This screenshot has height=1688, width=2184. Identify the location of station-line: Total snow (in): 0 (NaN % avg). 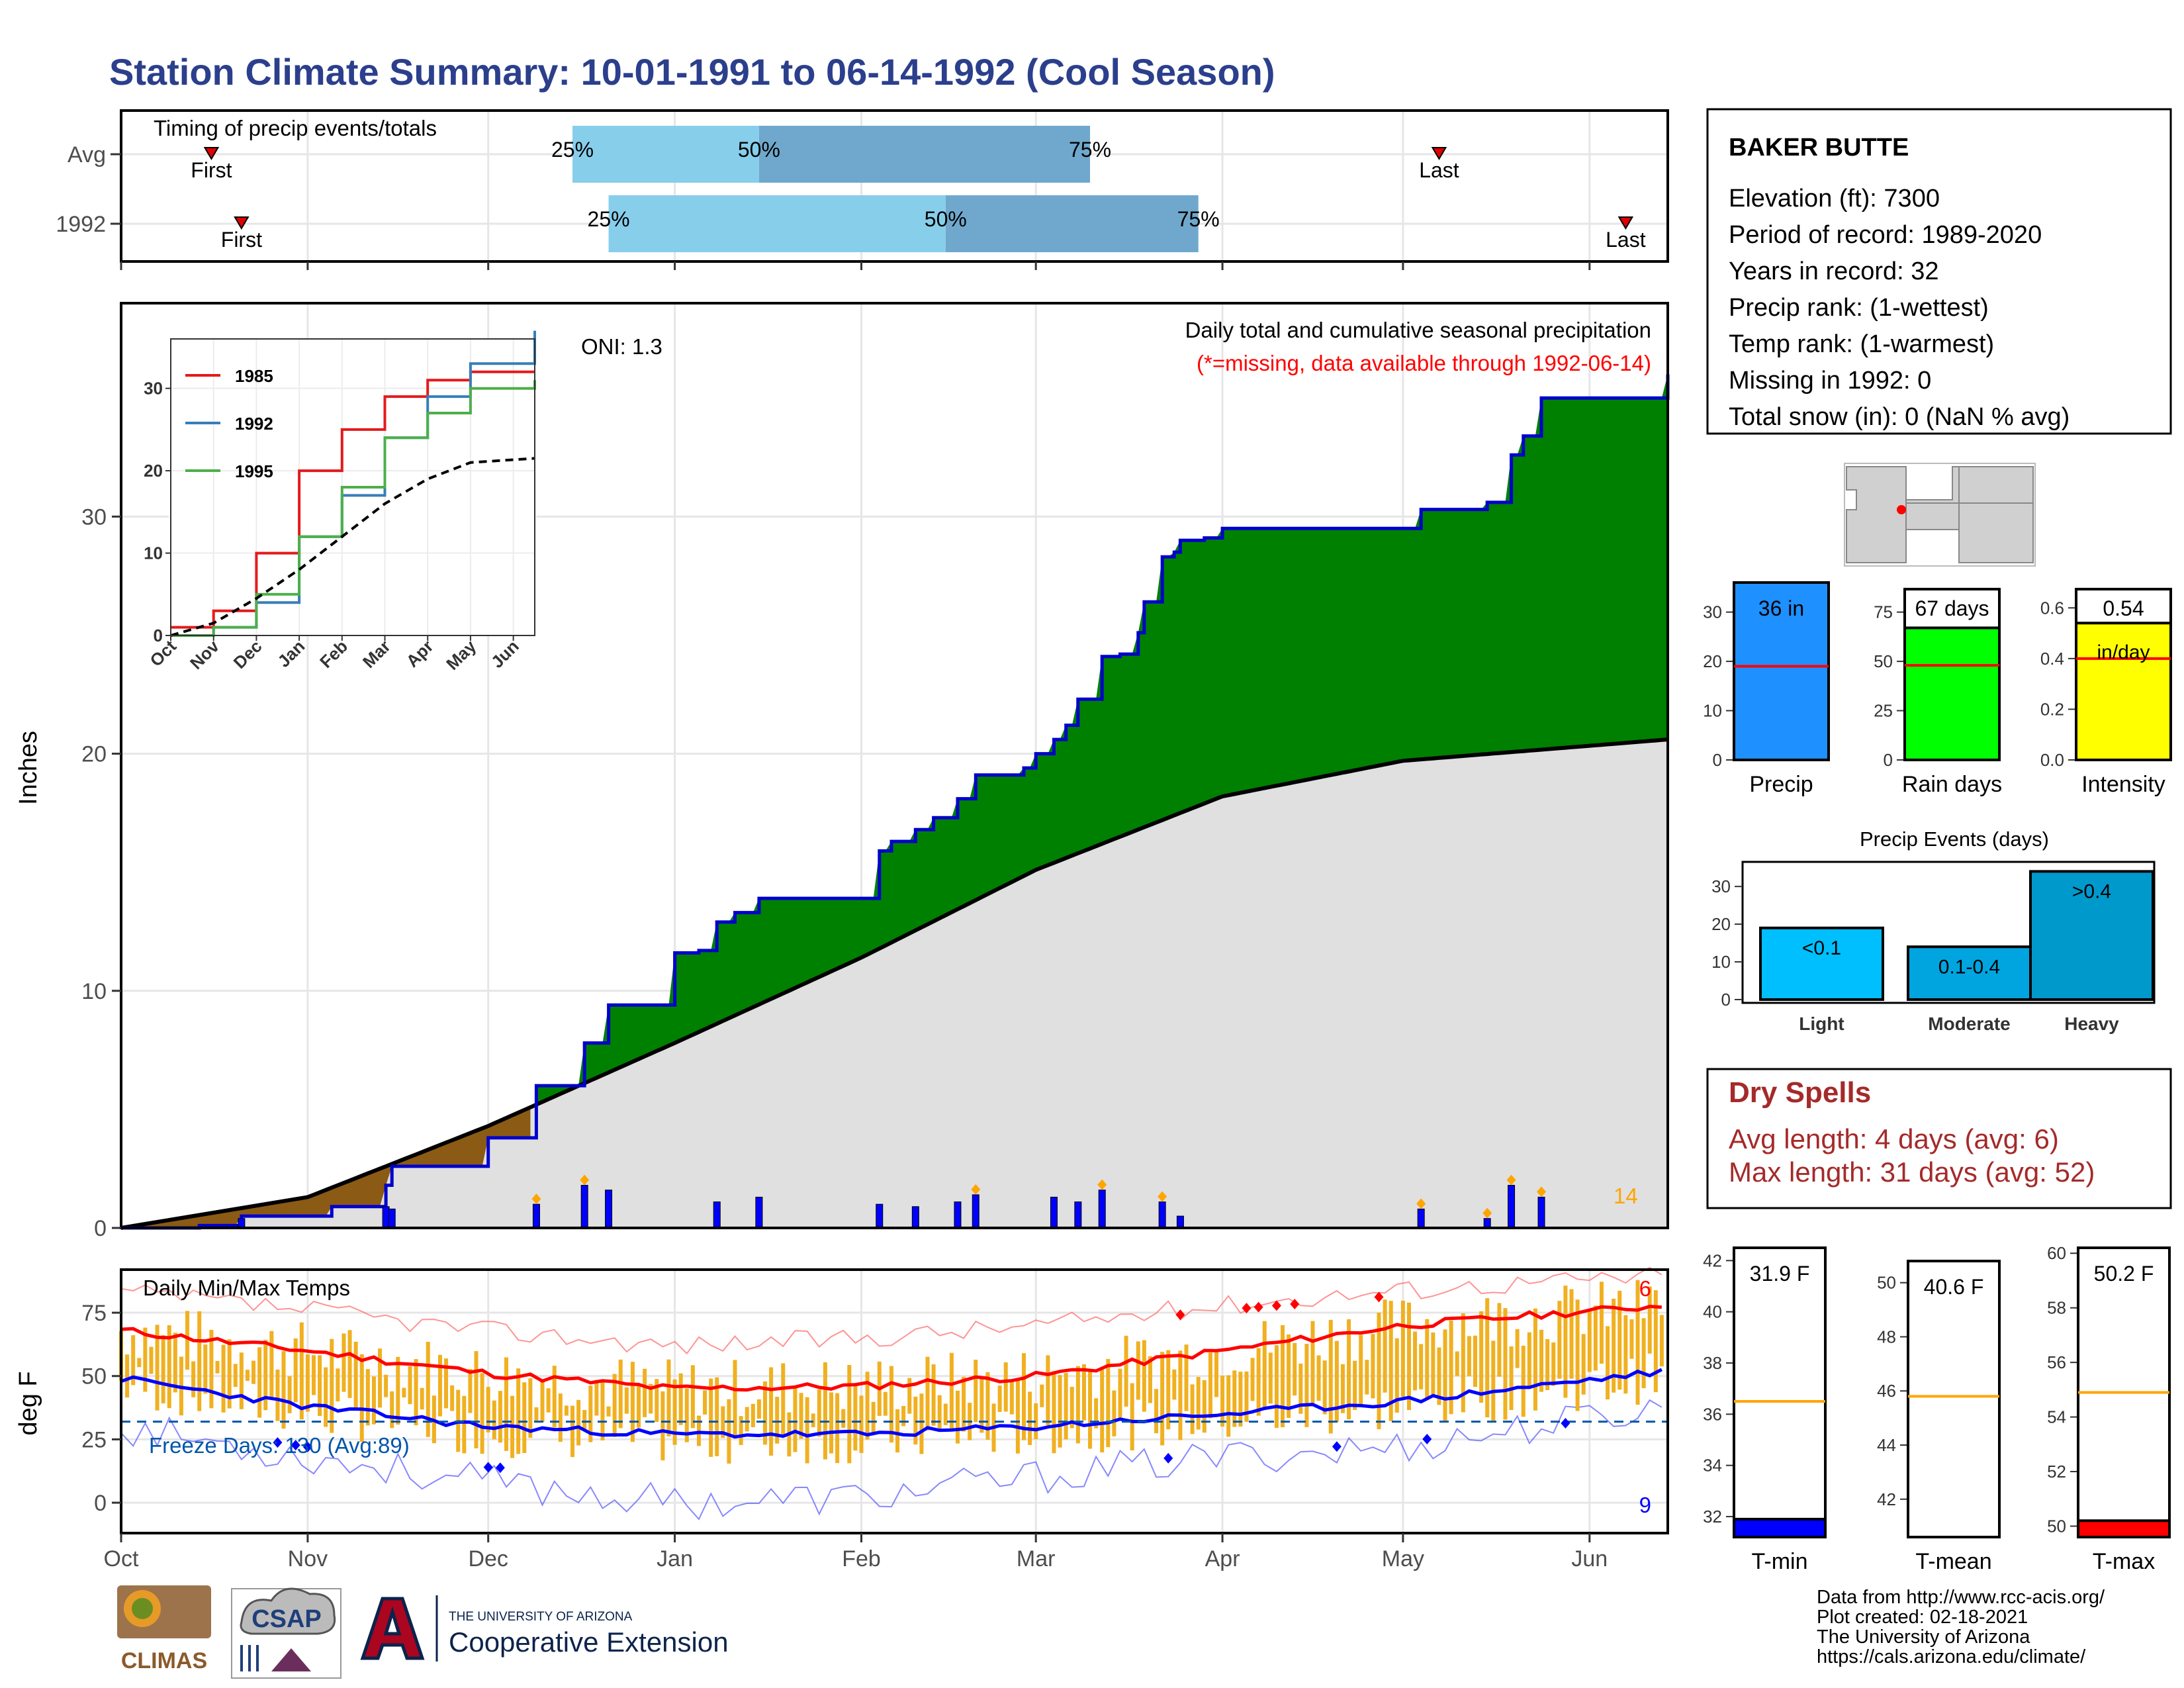
(1900, 417).